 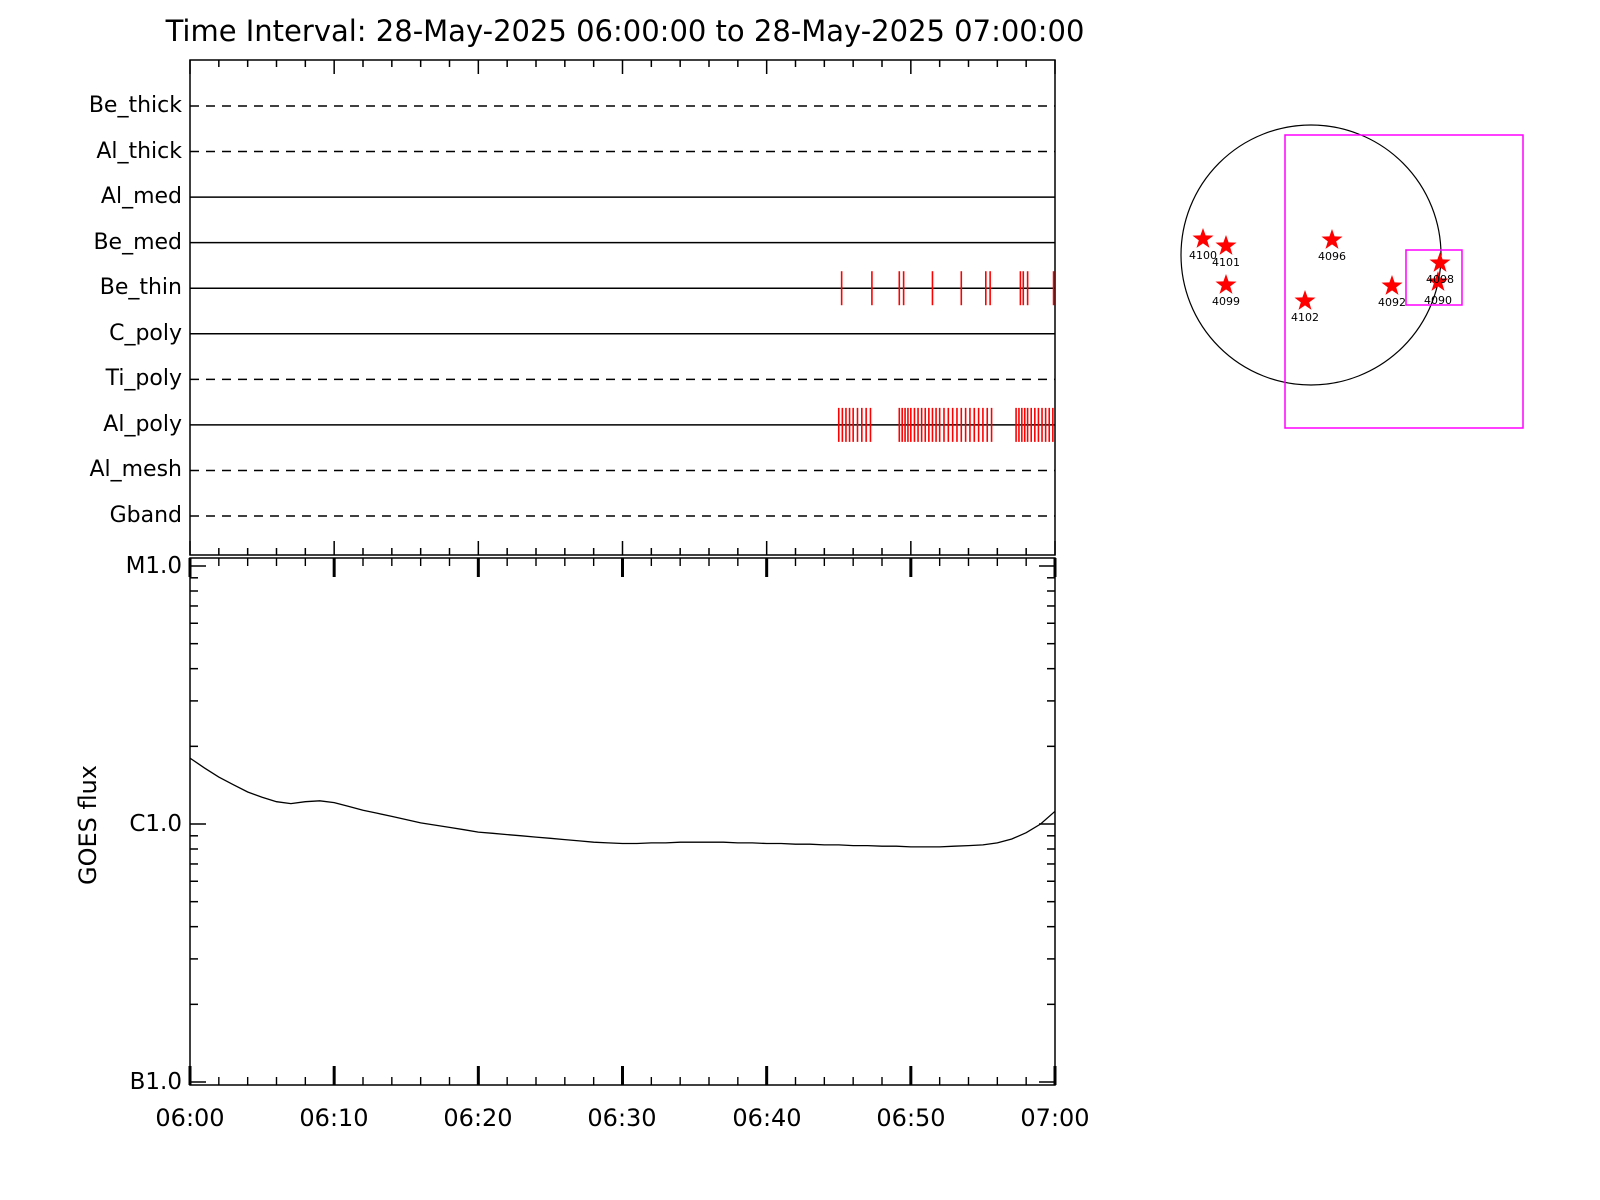 What do you see at coordinates (145, 333) in the screenshot?
I see `filter-label-c-poly: C_poly` at bounding box center [145, 333].